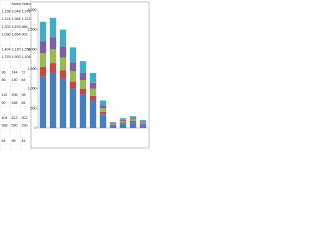 This screenshot has height=240, width=320. I want to click on cell-text: 1,254, so click(26, 50).